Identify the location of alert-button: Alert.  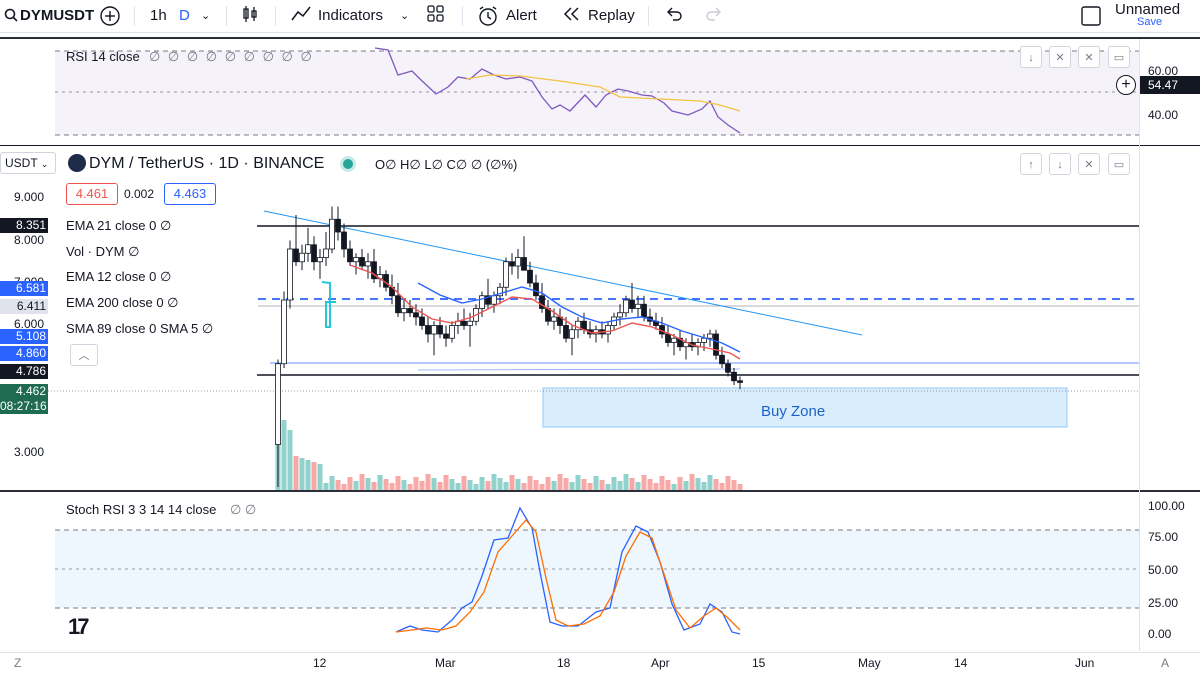
(521, 15).